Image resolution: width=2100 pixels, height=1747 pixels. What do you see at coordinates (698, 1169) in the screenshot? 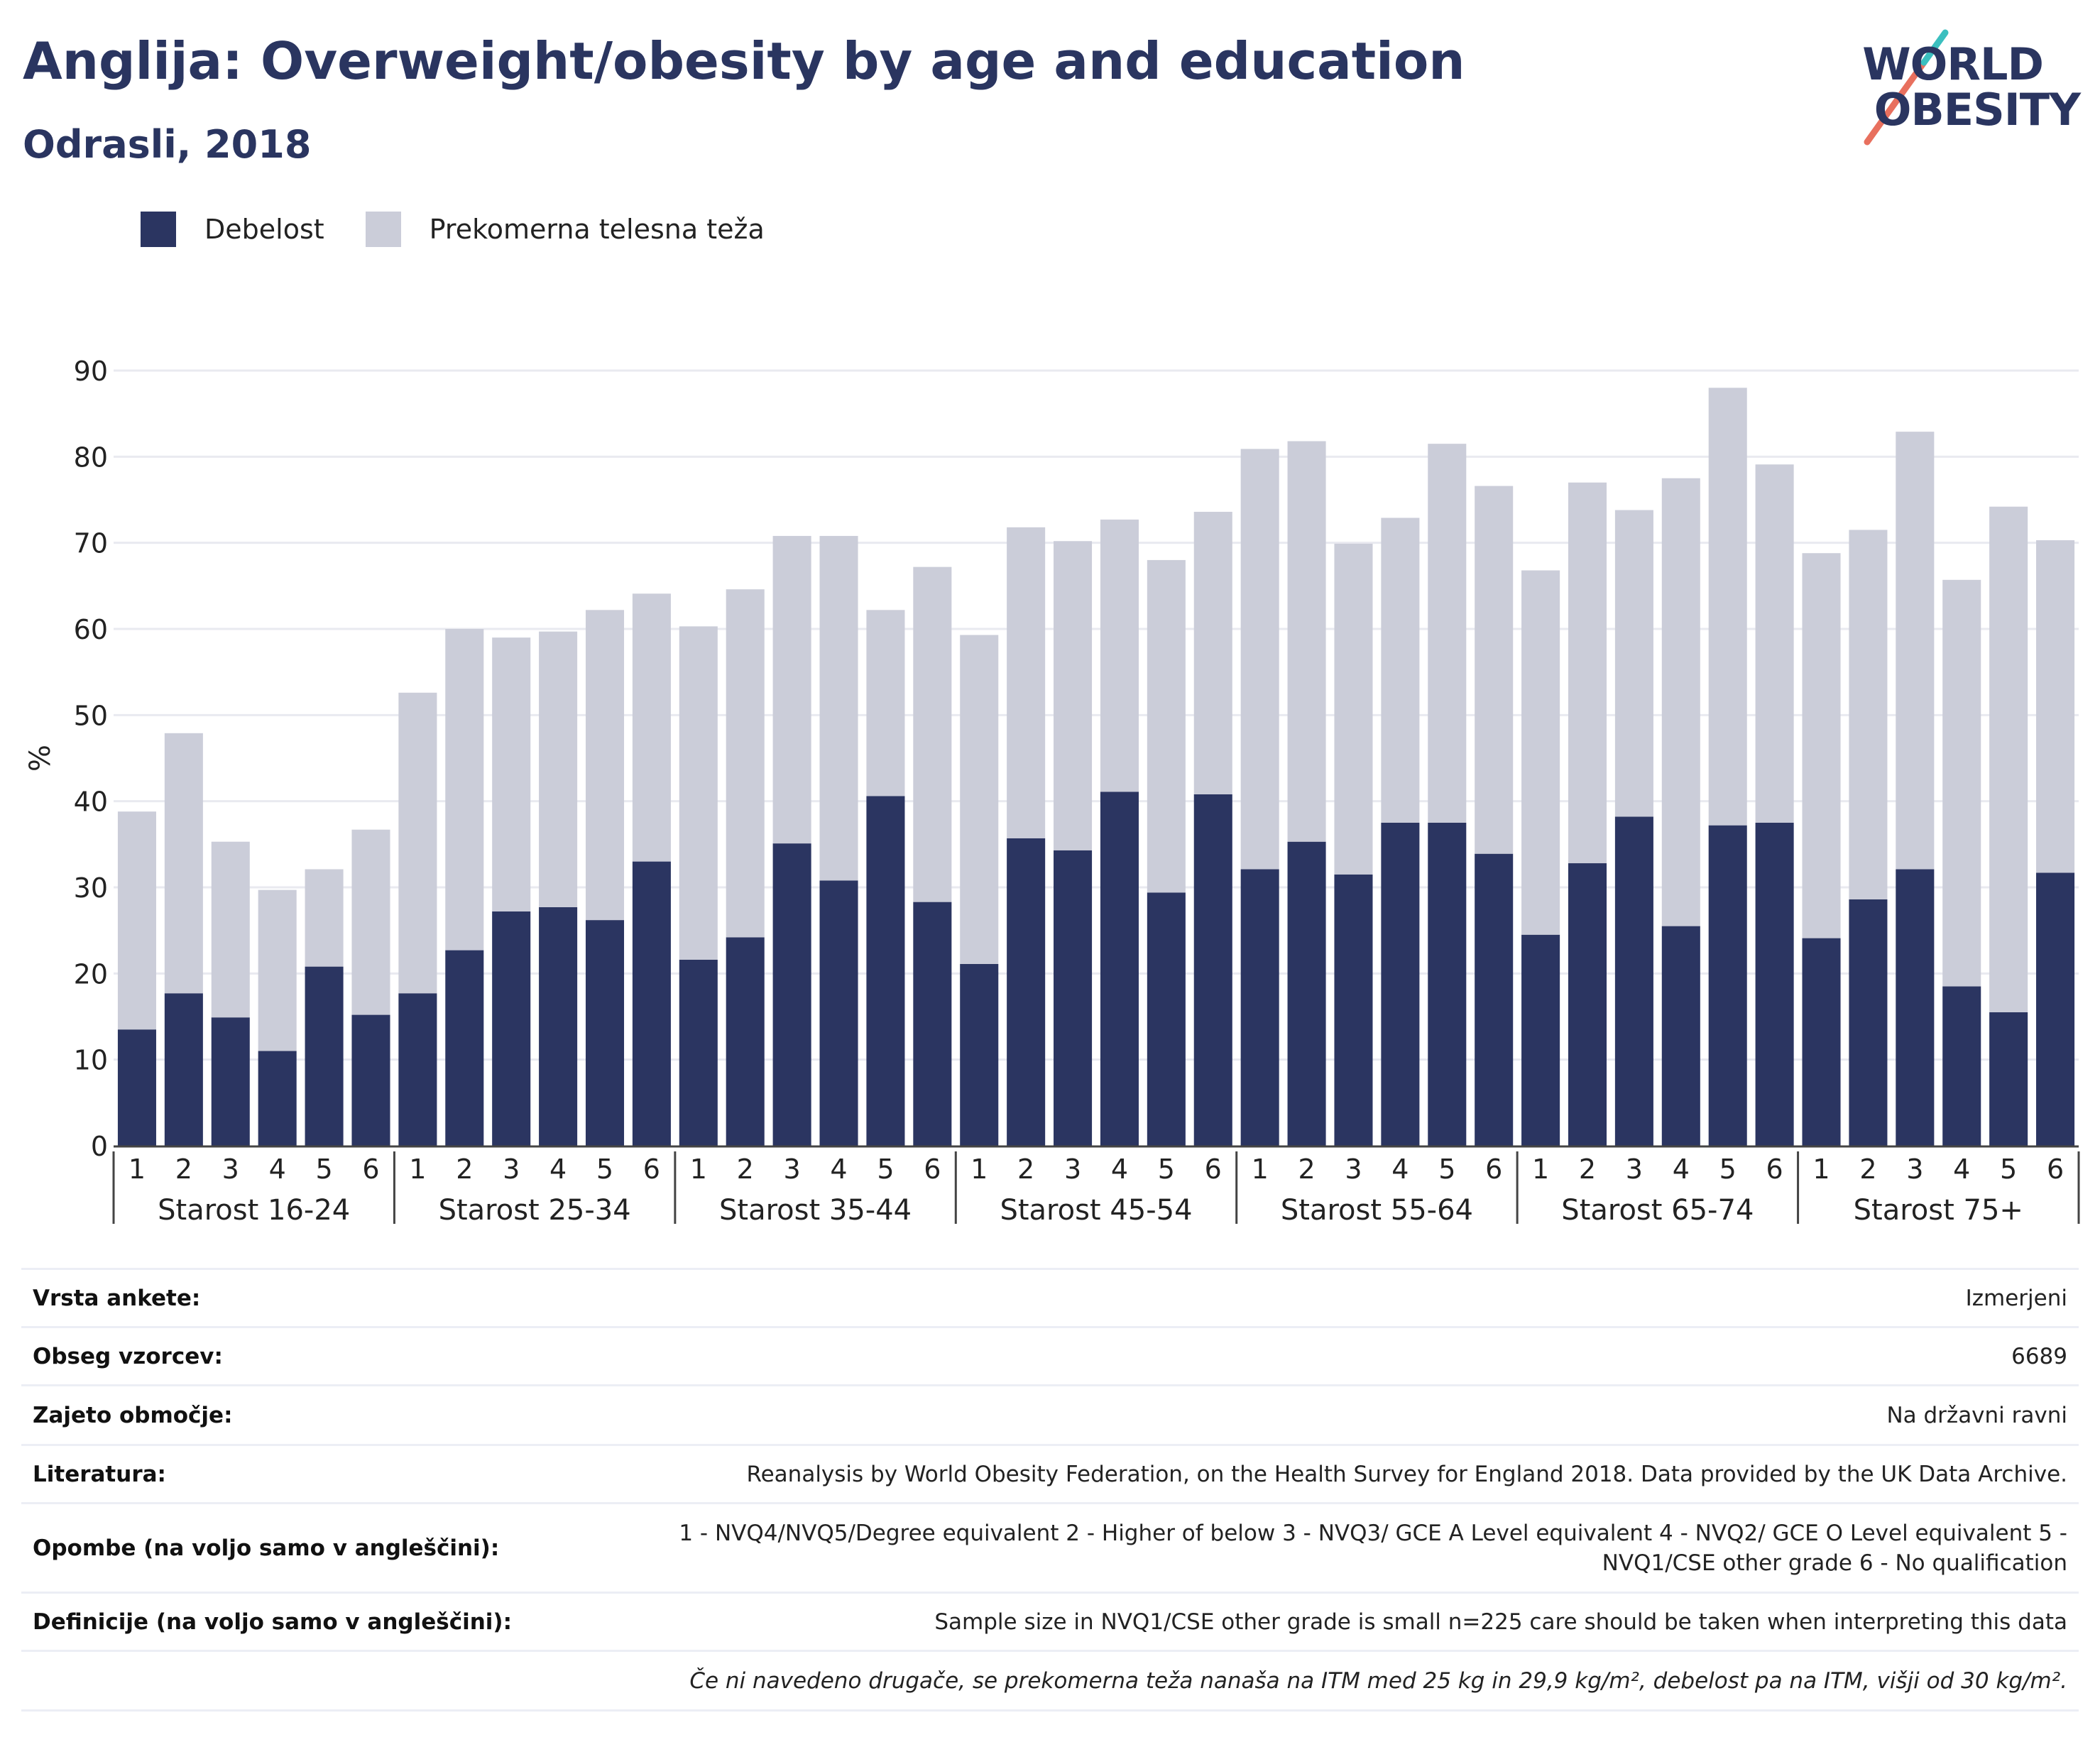
I see `x-tick-label: 1` at bounding box center [698, 1169].